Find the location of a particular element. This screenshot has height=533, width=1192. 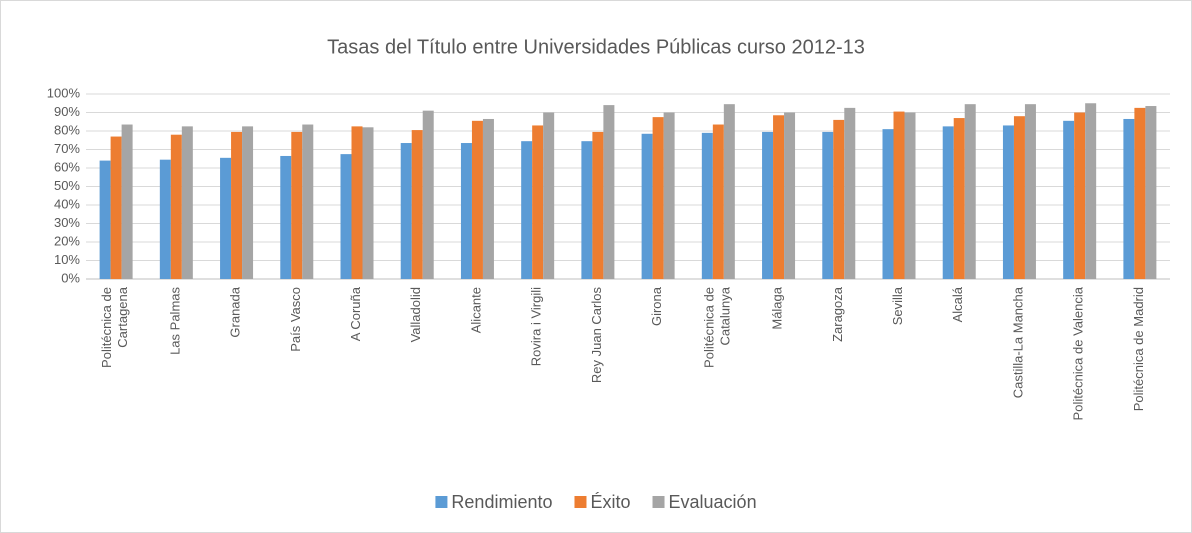

x-tick-label: Politécnica de Madrid is located at coordinates (1138, 349).